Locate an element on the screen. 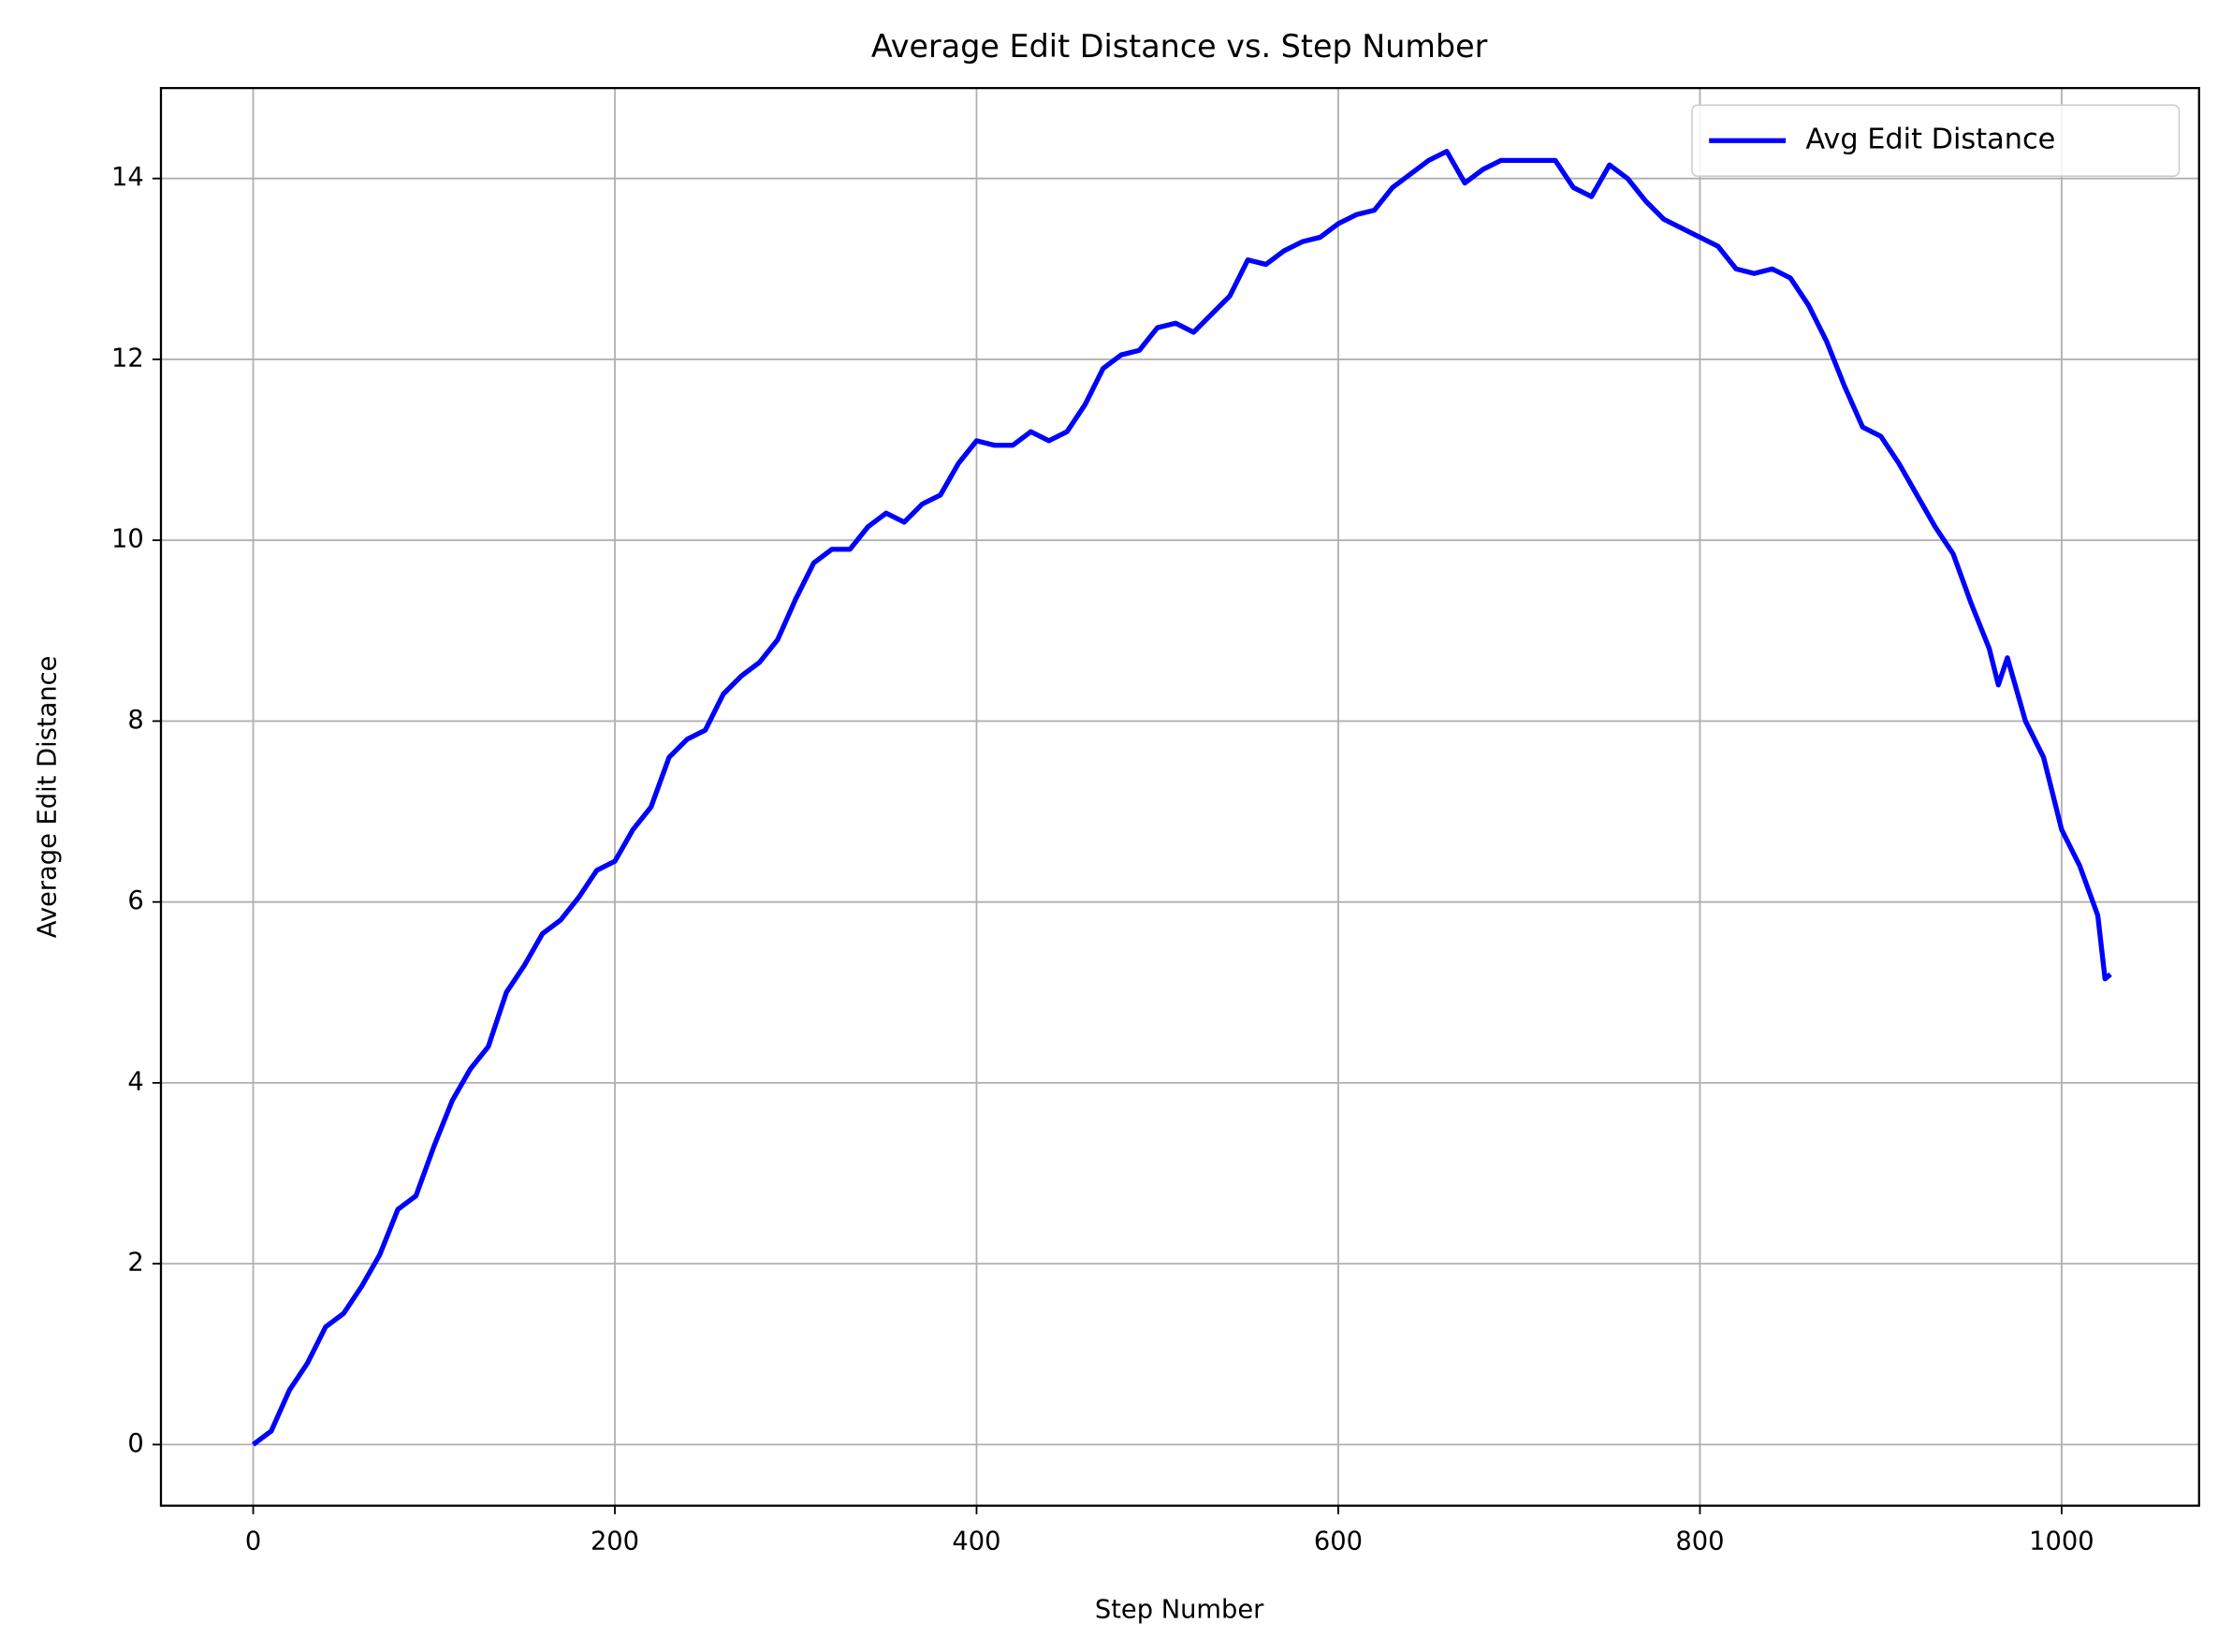  y-tick-label: 14 is located at coordinates (127, 177).